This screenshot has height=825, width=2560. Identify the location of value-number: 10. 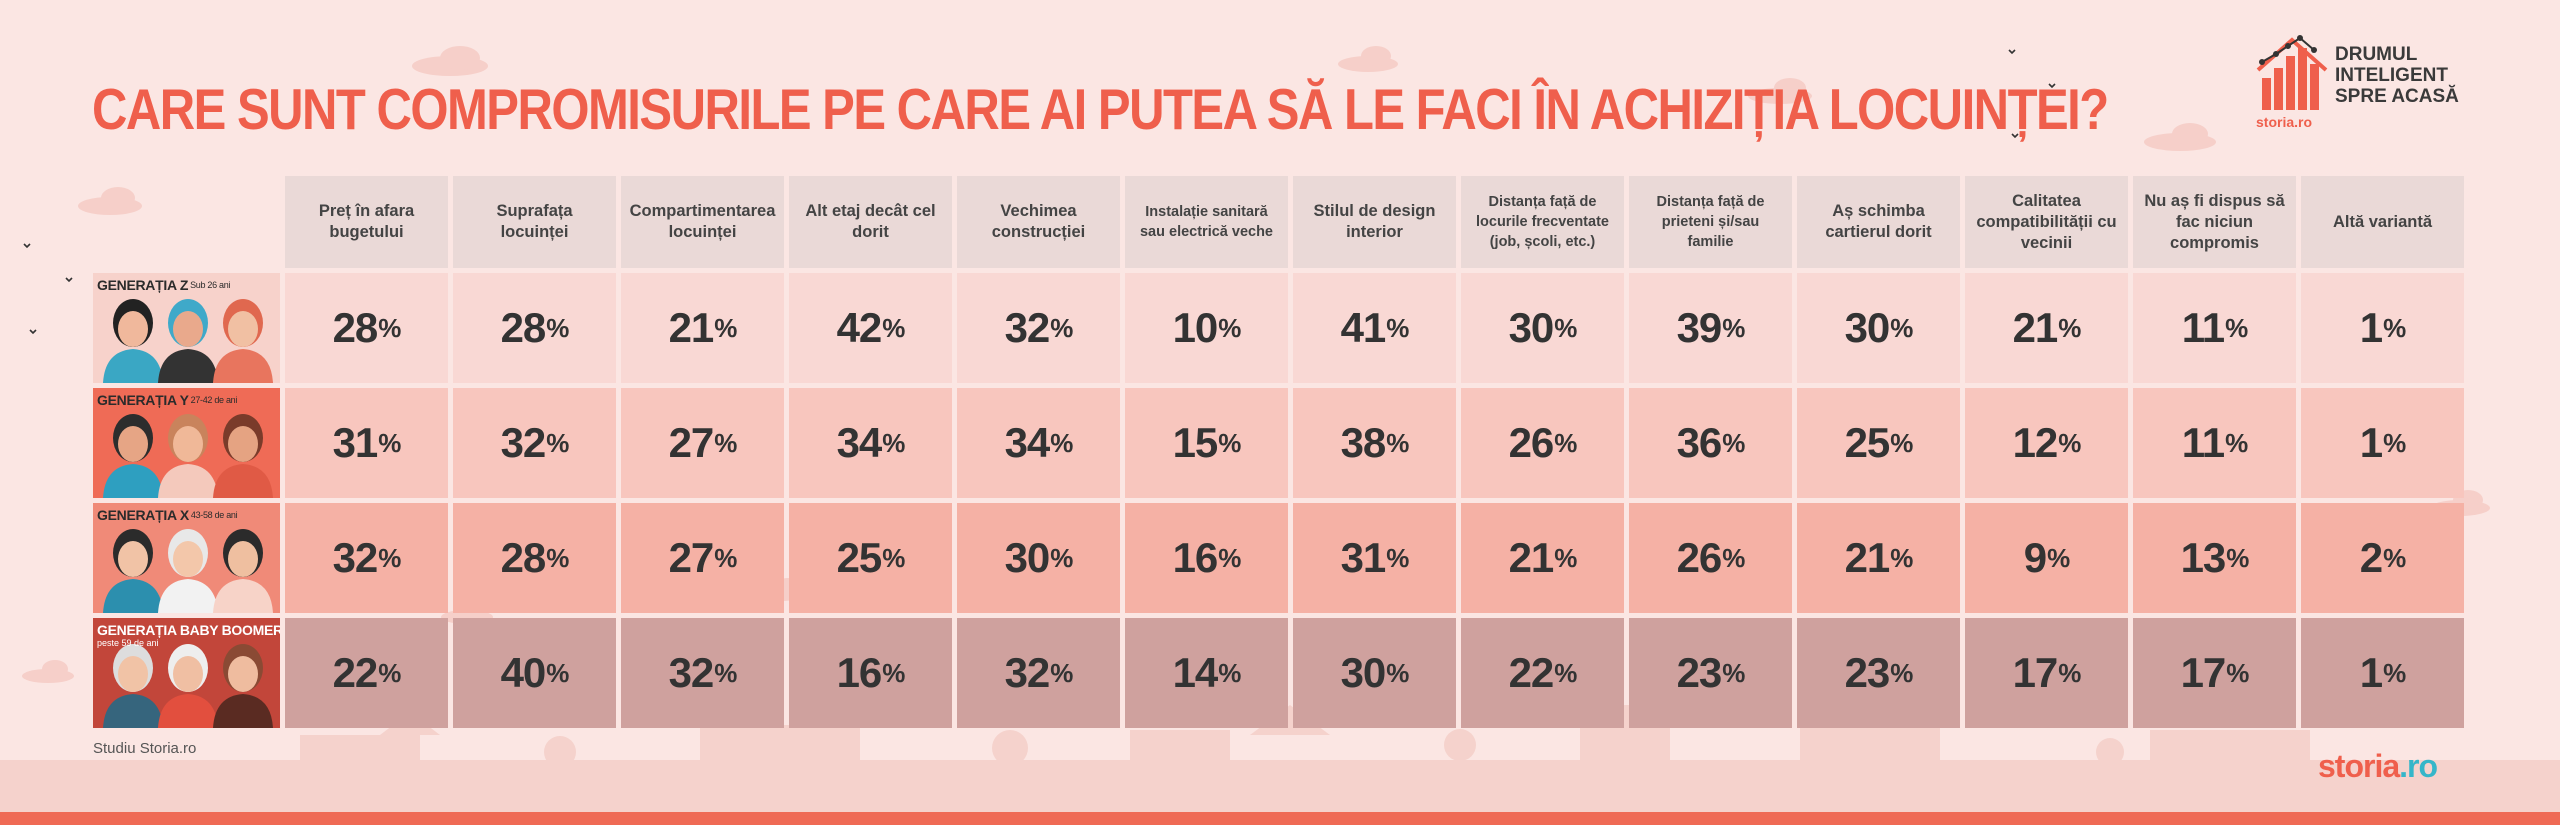
(1195, 327).